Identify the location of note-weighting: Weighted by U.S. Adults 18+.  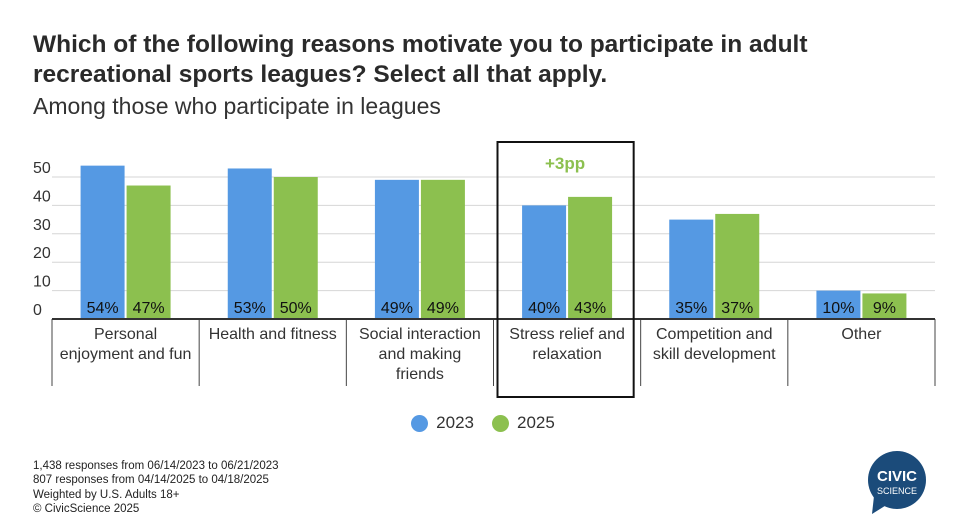
(106, 494).